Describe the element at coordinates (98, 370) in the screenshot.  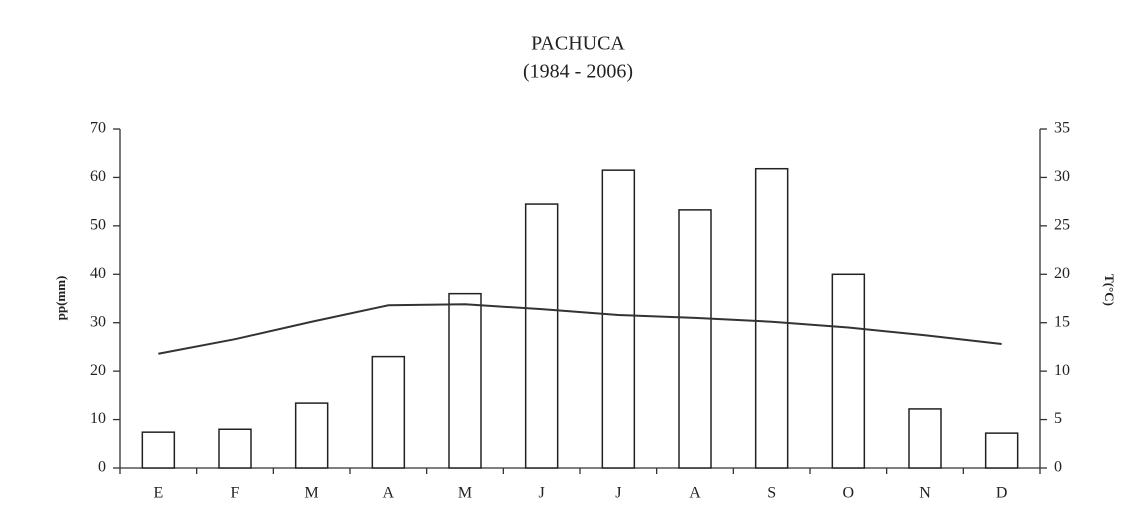
I see `y-tick-label: 20` at that location.